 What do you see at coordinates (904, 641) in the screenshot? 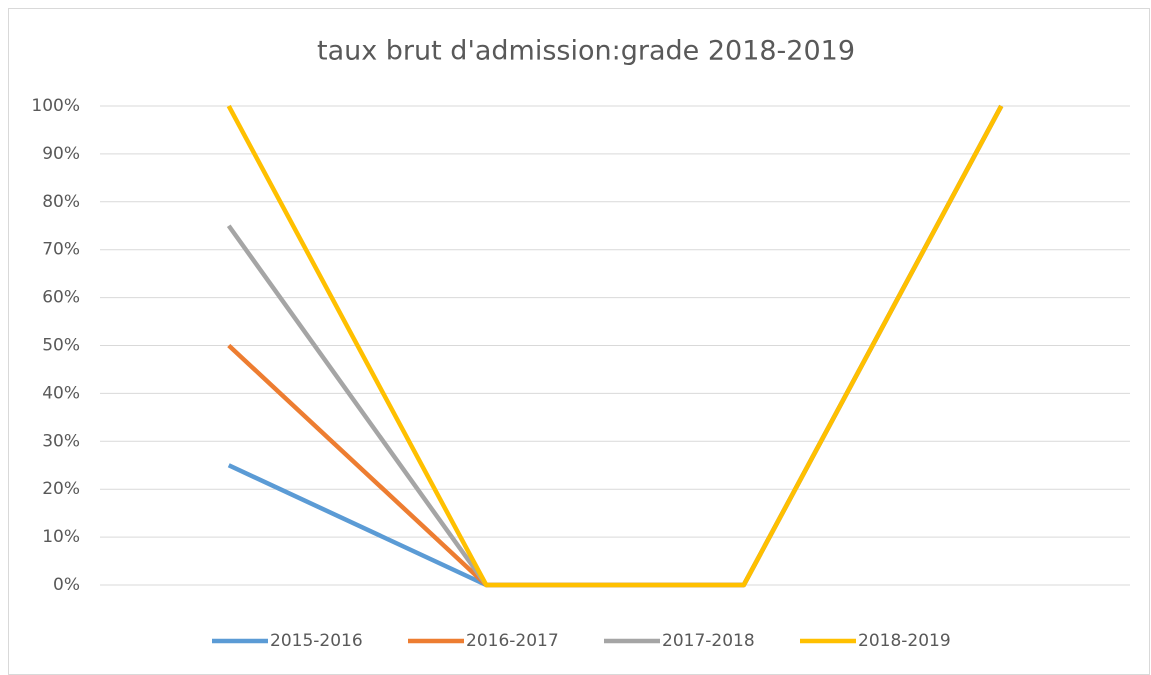
I see `legend-label: 2018-2019` at bounding box center [904, 641].